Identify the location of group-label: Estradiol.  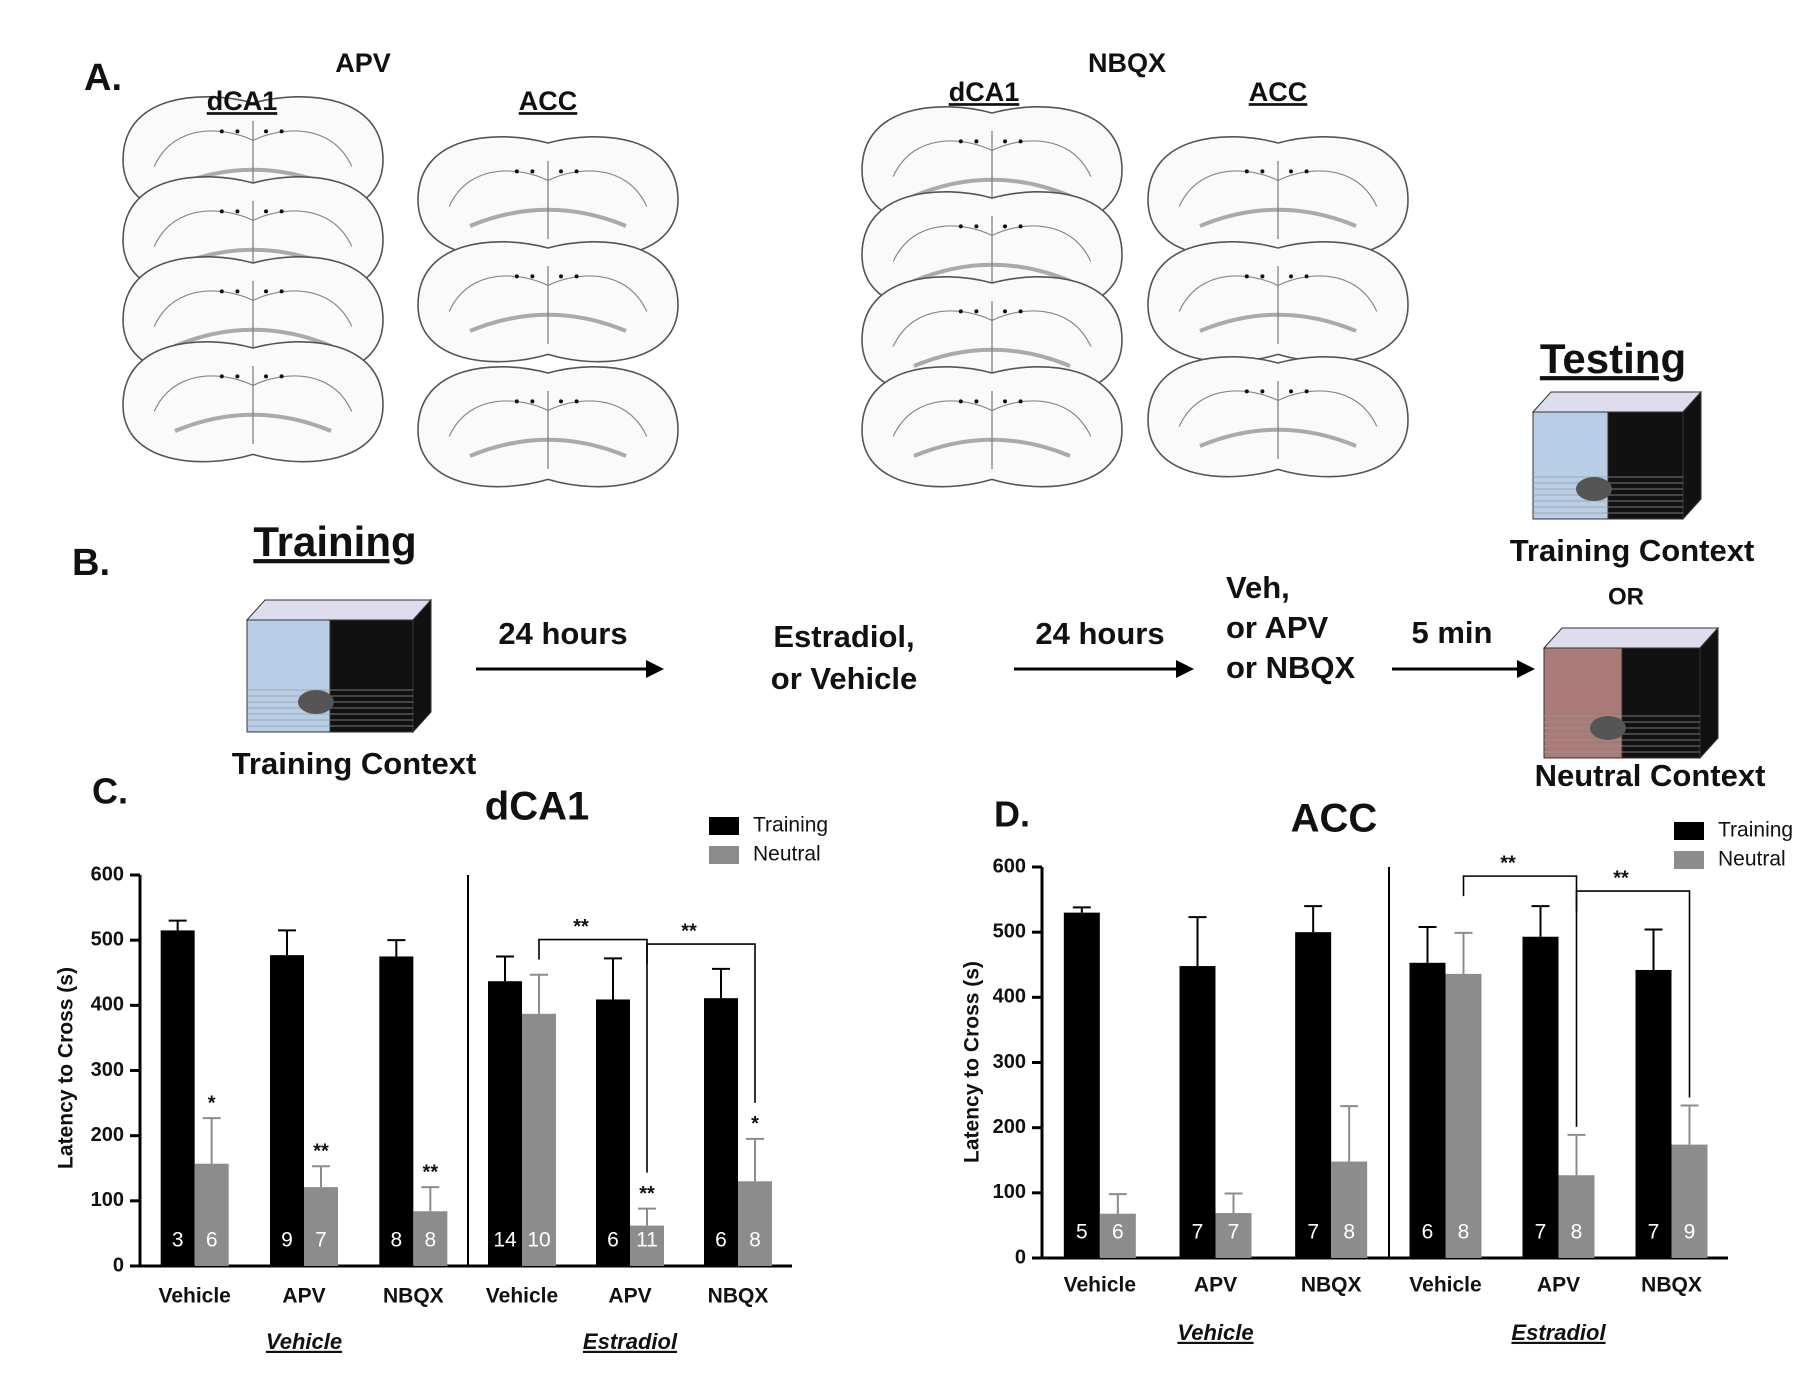
(630, 1341).